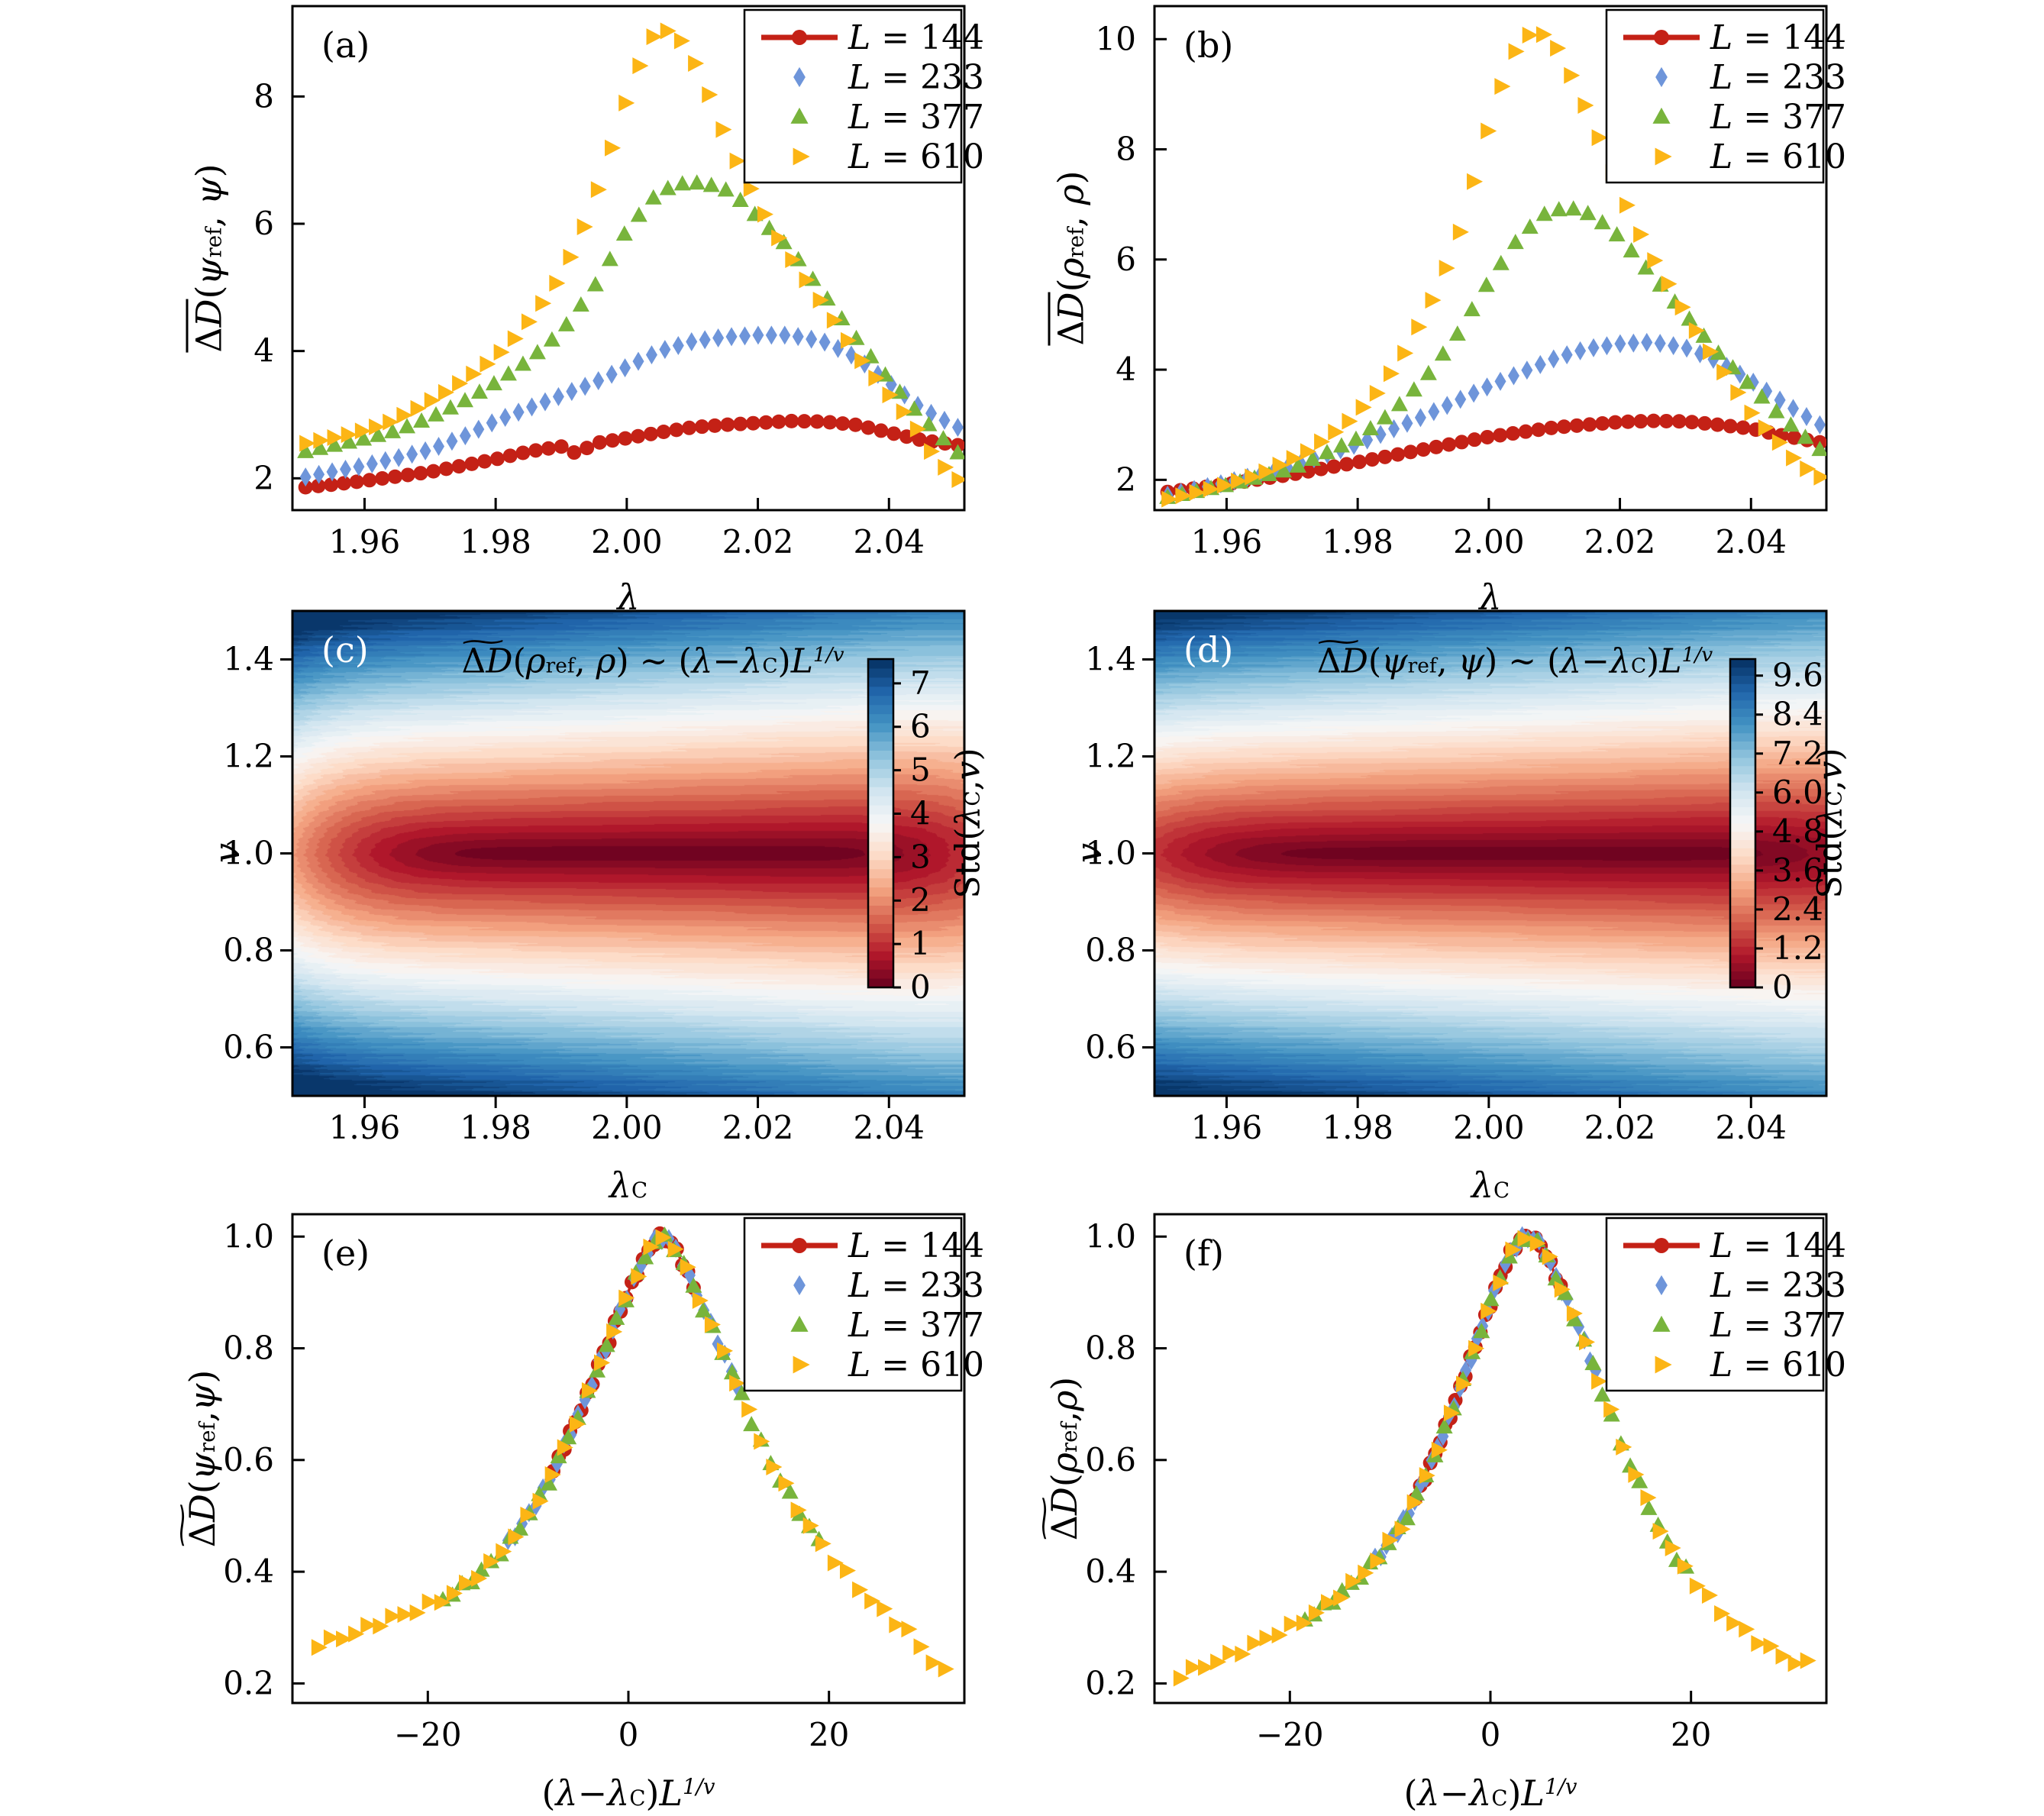 The height and width of the screenshot is (1816, 2044). I want to click on colorbar-label-d: Std(λC,v), so click(1830, 823).